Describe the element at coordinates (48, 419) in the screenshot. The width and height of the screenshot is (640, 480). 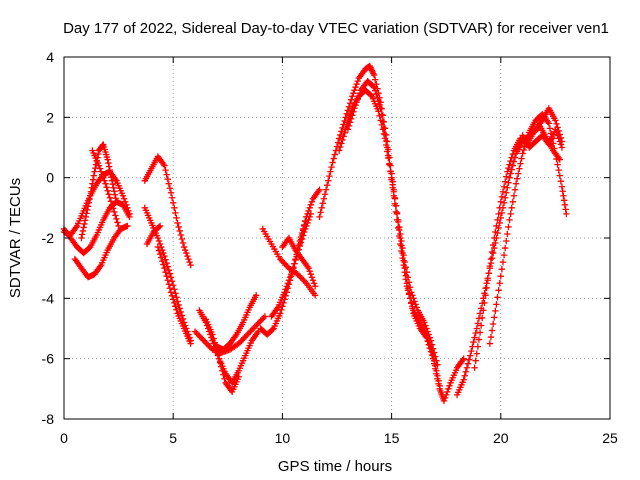
I see `y-tick-label: -8` at that location.